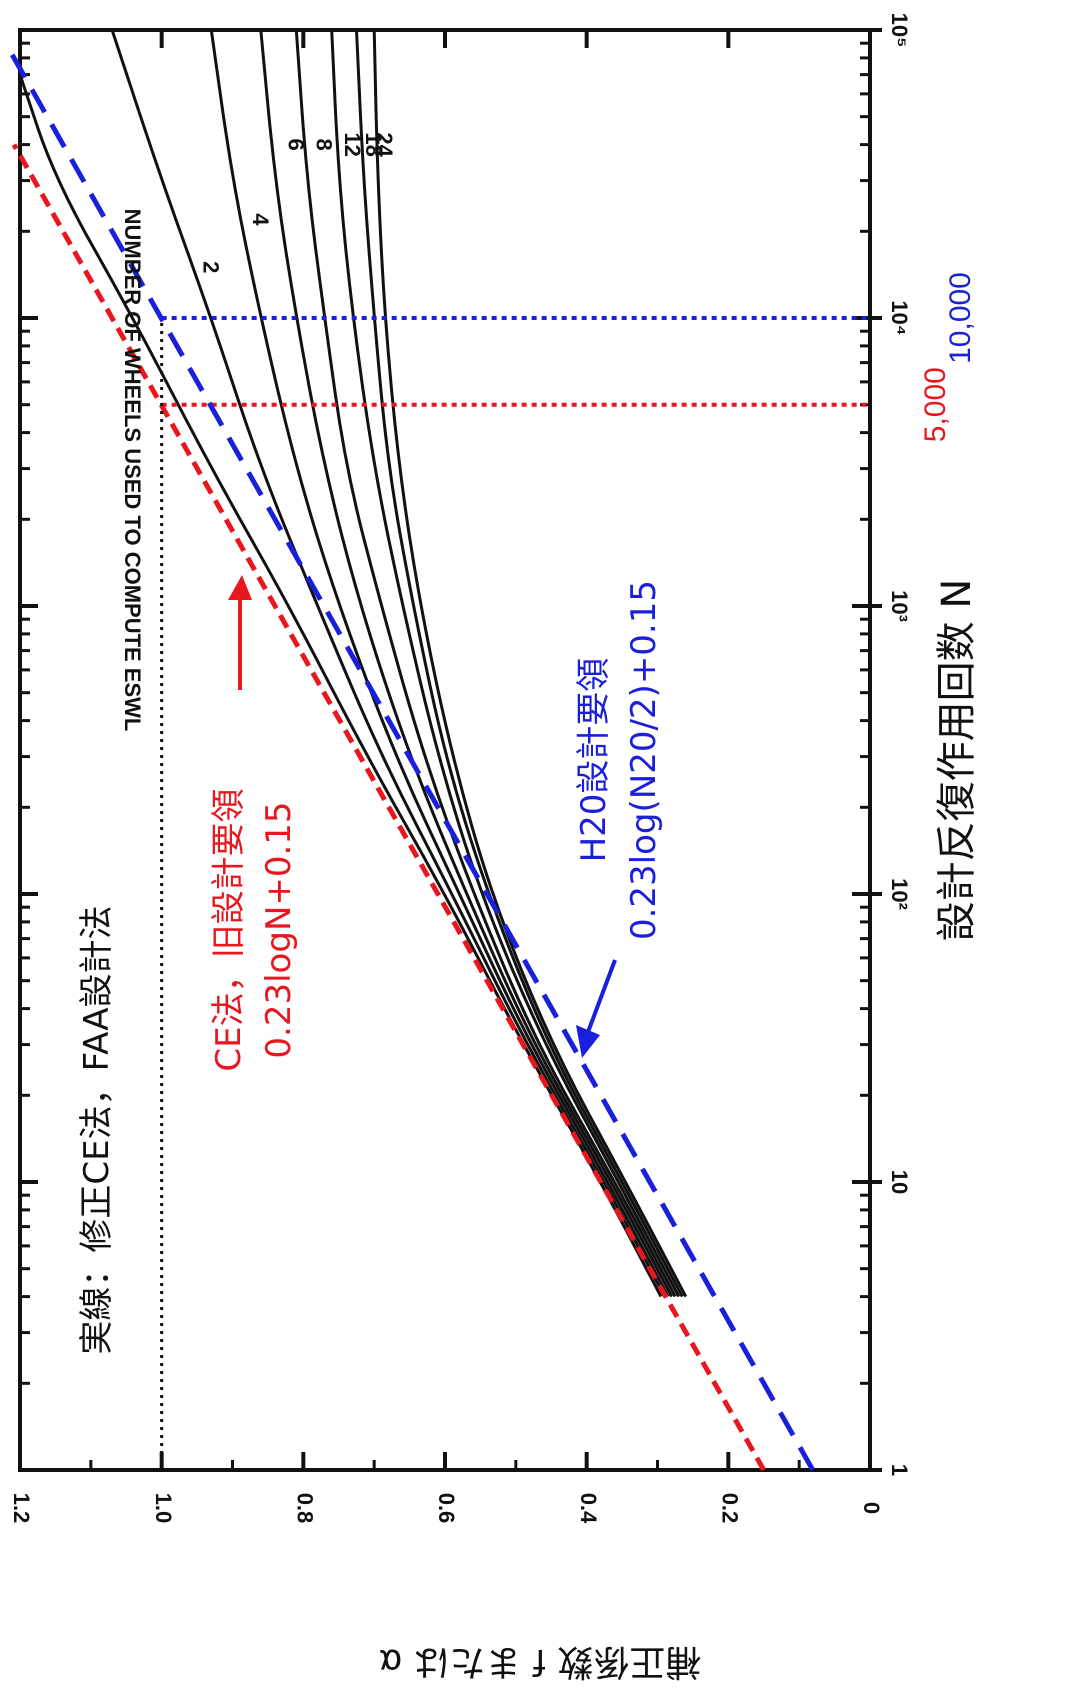 This screenshot has width=1078, height=1695. What do you see at coordinates (588, 1041) in the screenshot?
I see `h20-arrow-head` at bounding box center [588, 1041].